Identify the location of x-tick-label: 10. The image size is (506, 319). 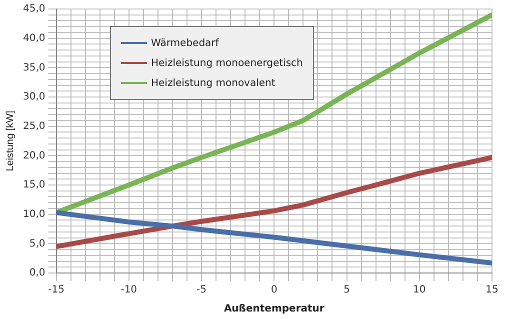
(419, 290).